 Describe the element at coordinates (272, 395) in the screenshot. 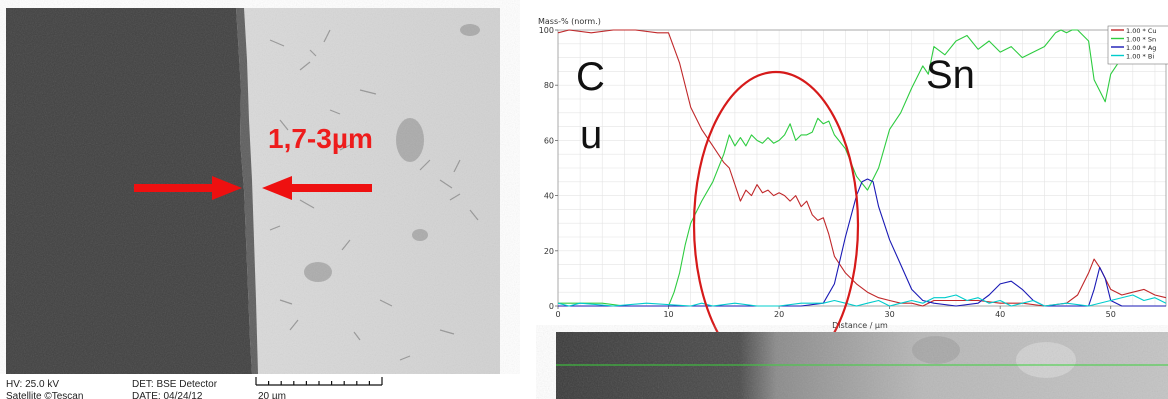

I see `scale-label: 20 µm` at that location.